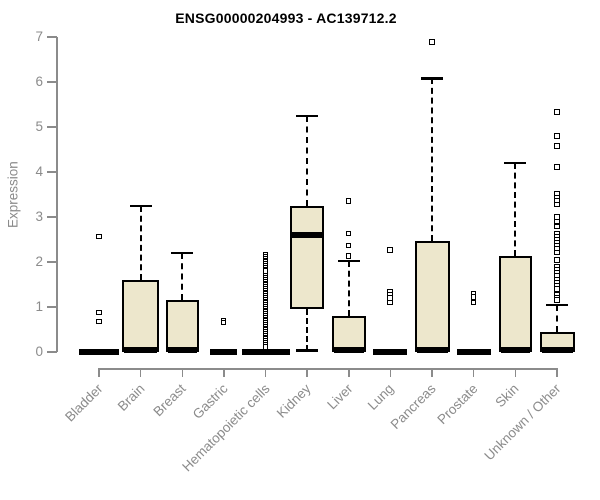  Describe the element at coordinates (348, 261) in the screenshot. I see `whisker-cap-liver` at that location.